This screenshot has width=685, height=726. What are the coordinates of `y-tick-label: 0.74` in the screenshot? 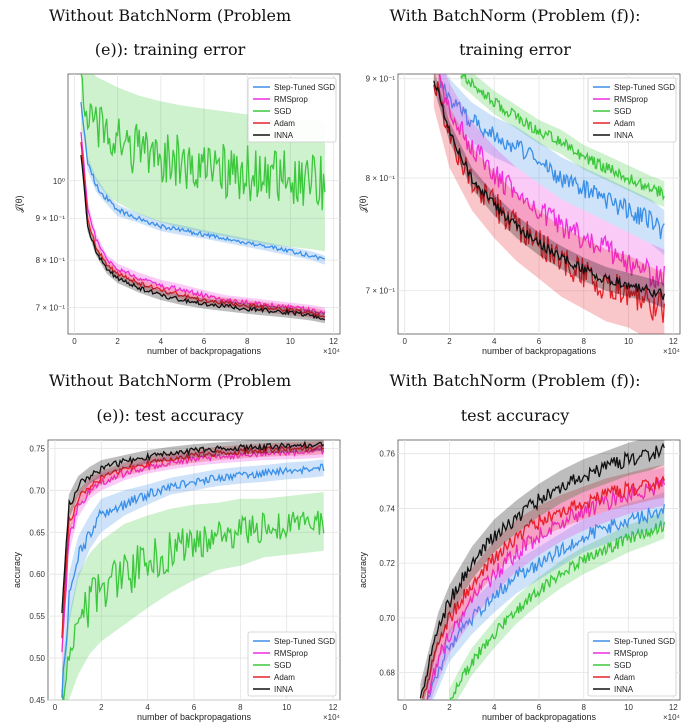 It's located at (387, 508).